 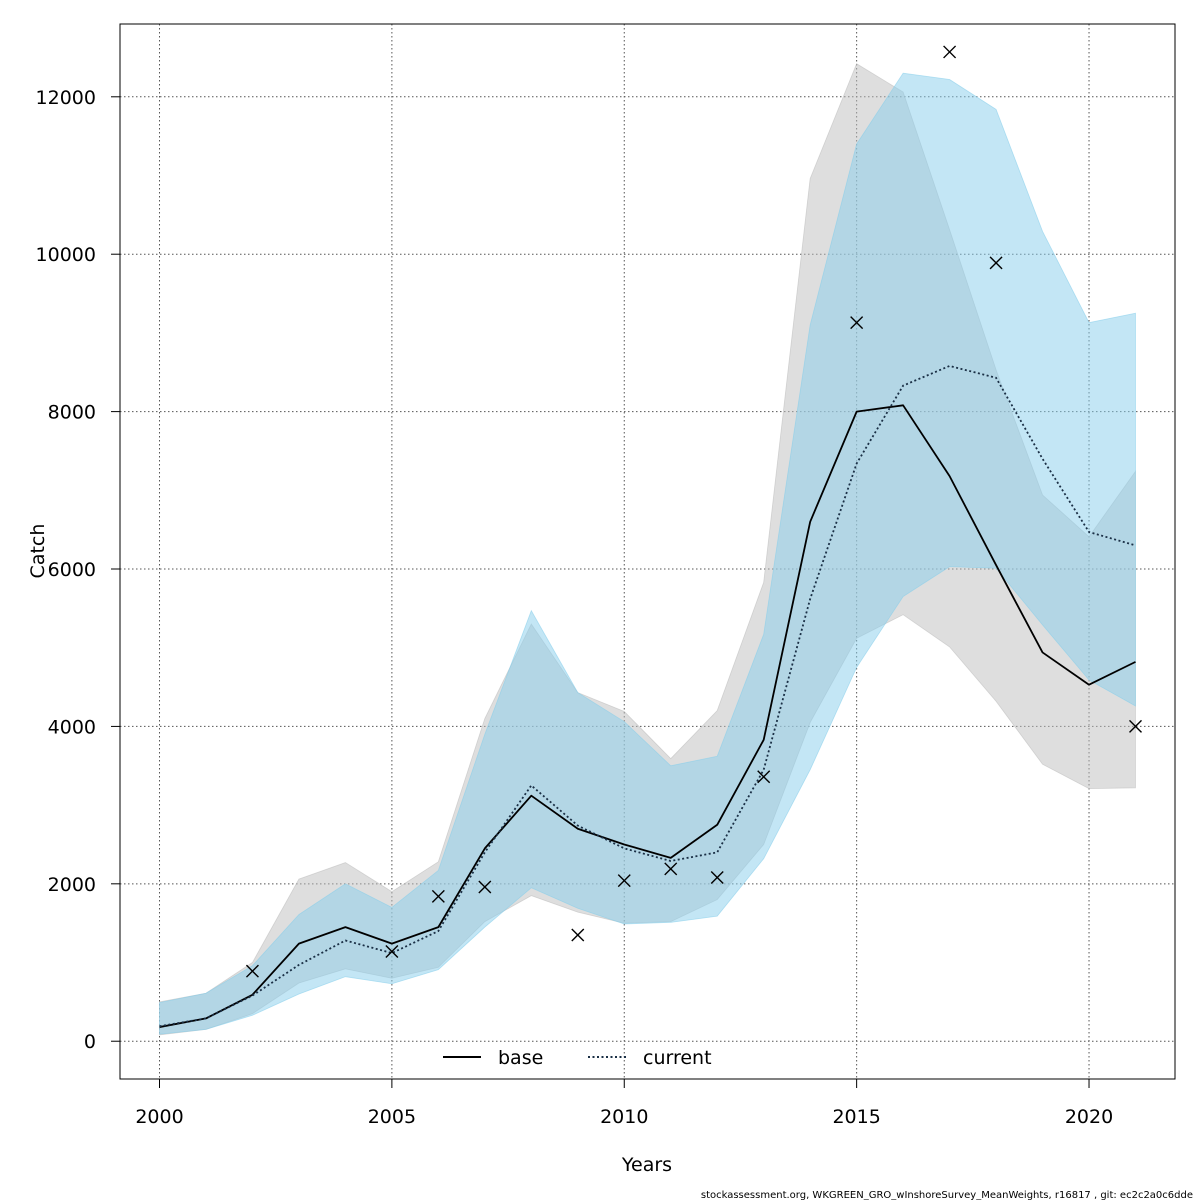 What do you see at coordinates (438, 896) in the screenshot?
I see `observation-point-2006` at bounding box center [438, 896].